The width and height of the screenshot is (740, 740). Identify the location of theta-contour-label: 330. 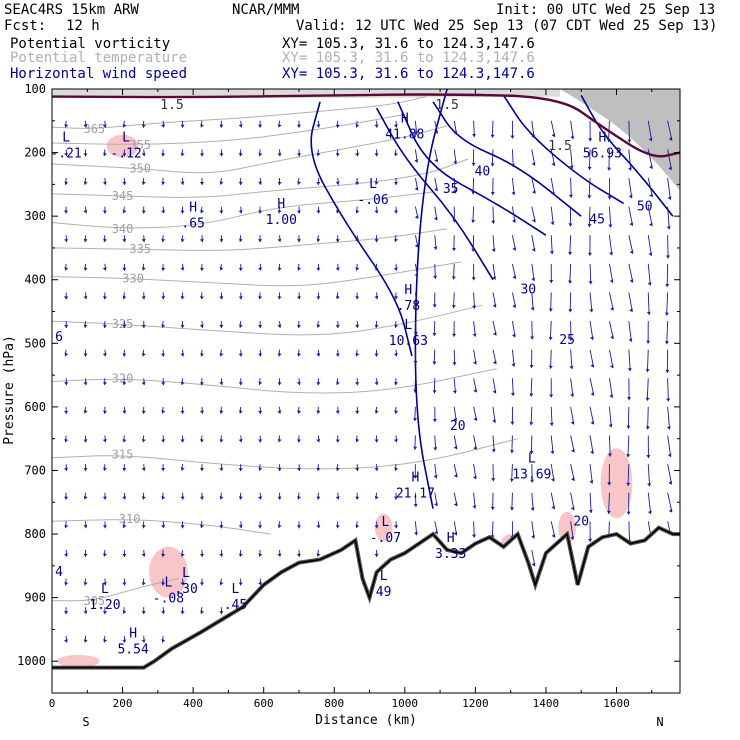
(133, 278).